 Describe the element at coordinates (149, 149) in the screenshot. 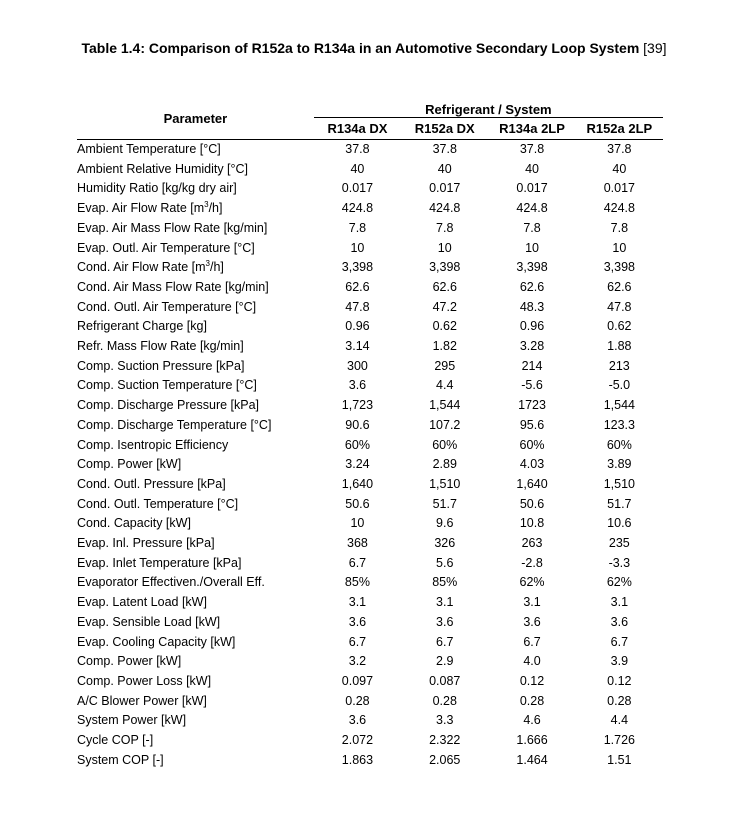

I see `parameter-name: Ambient Temperature [°C]` at that location.